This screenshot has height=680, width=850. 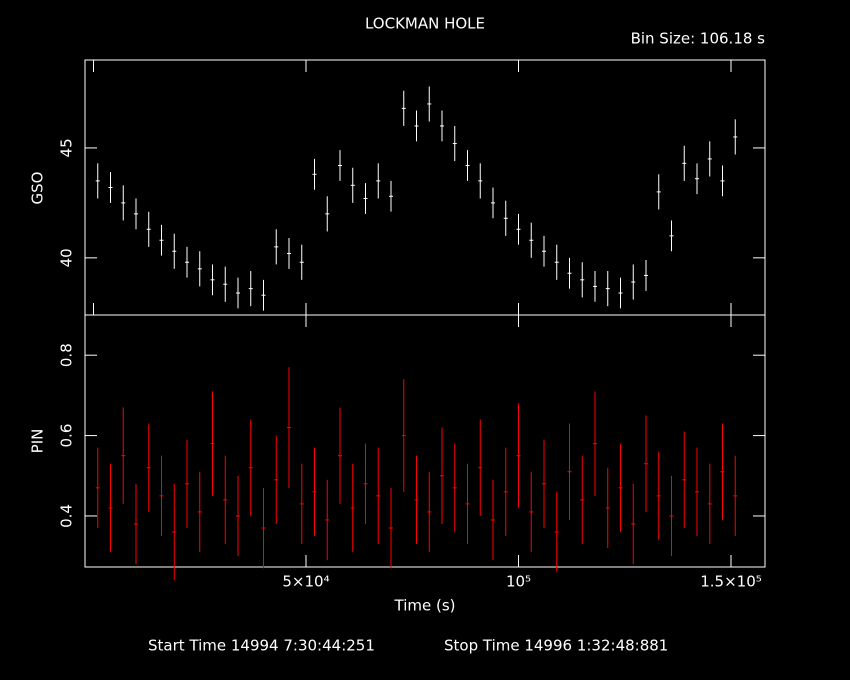 I want to click on y-tick-label: 0.4, so click(x=67, y=516).